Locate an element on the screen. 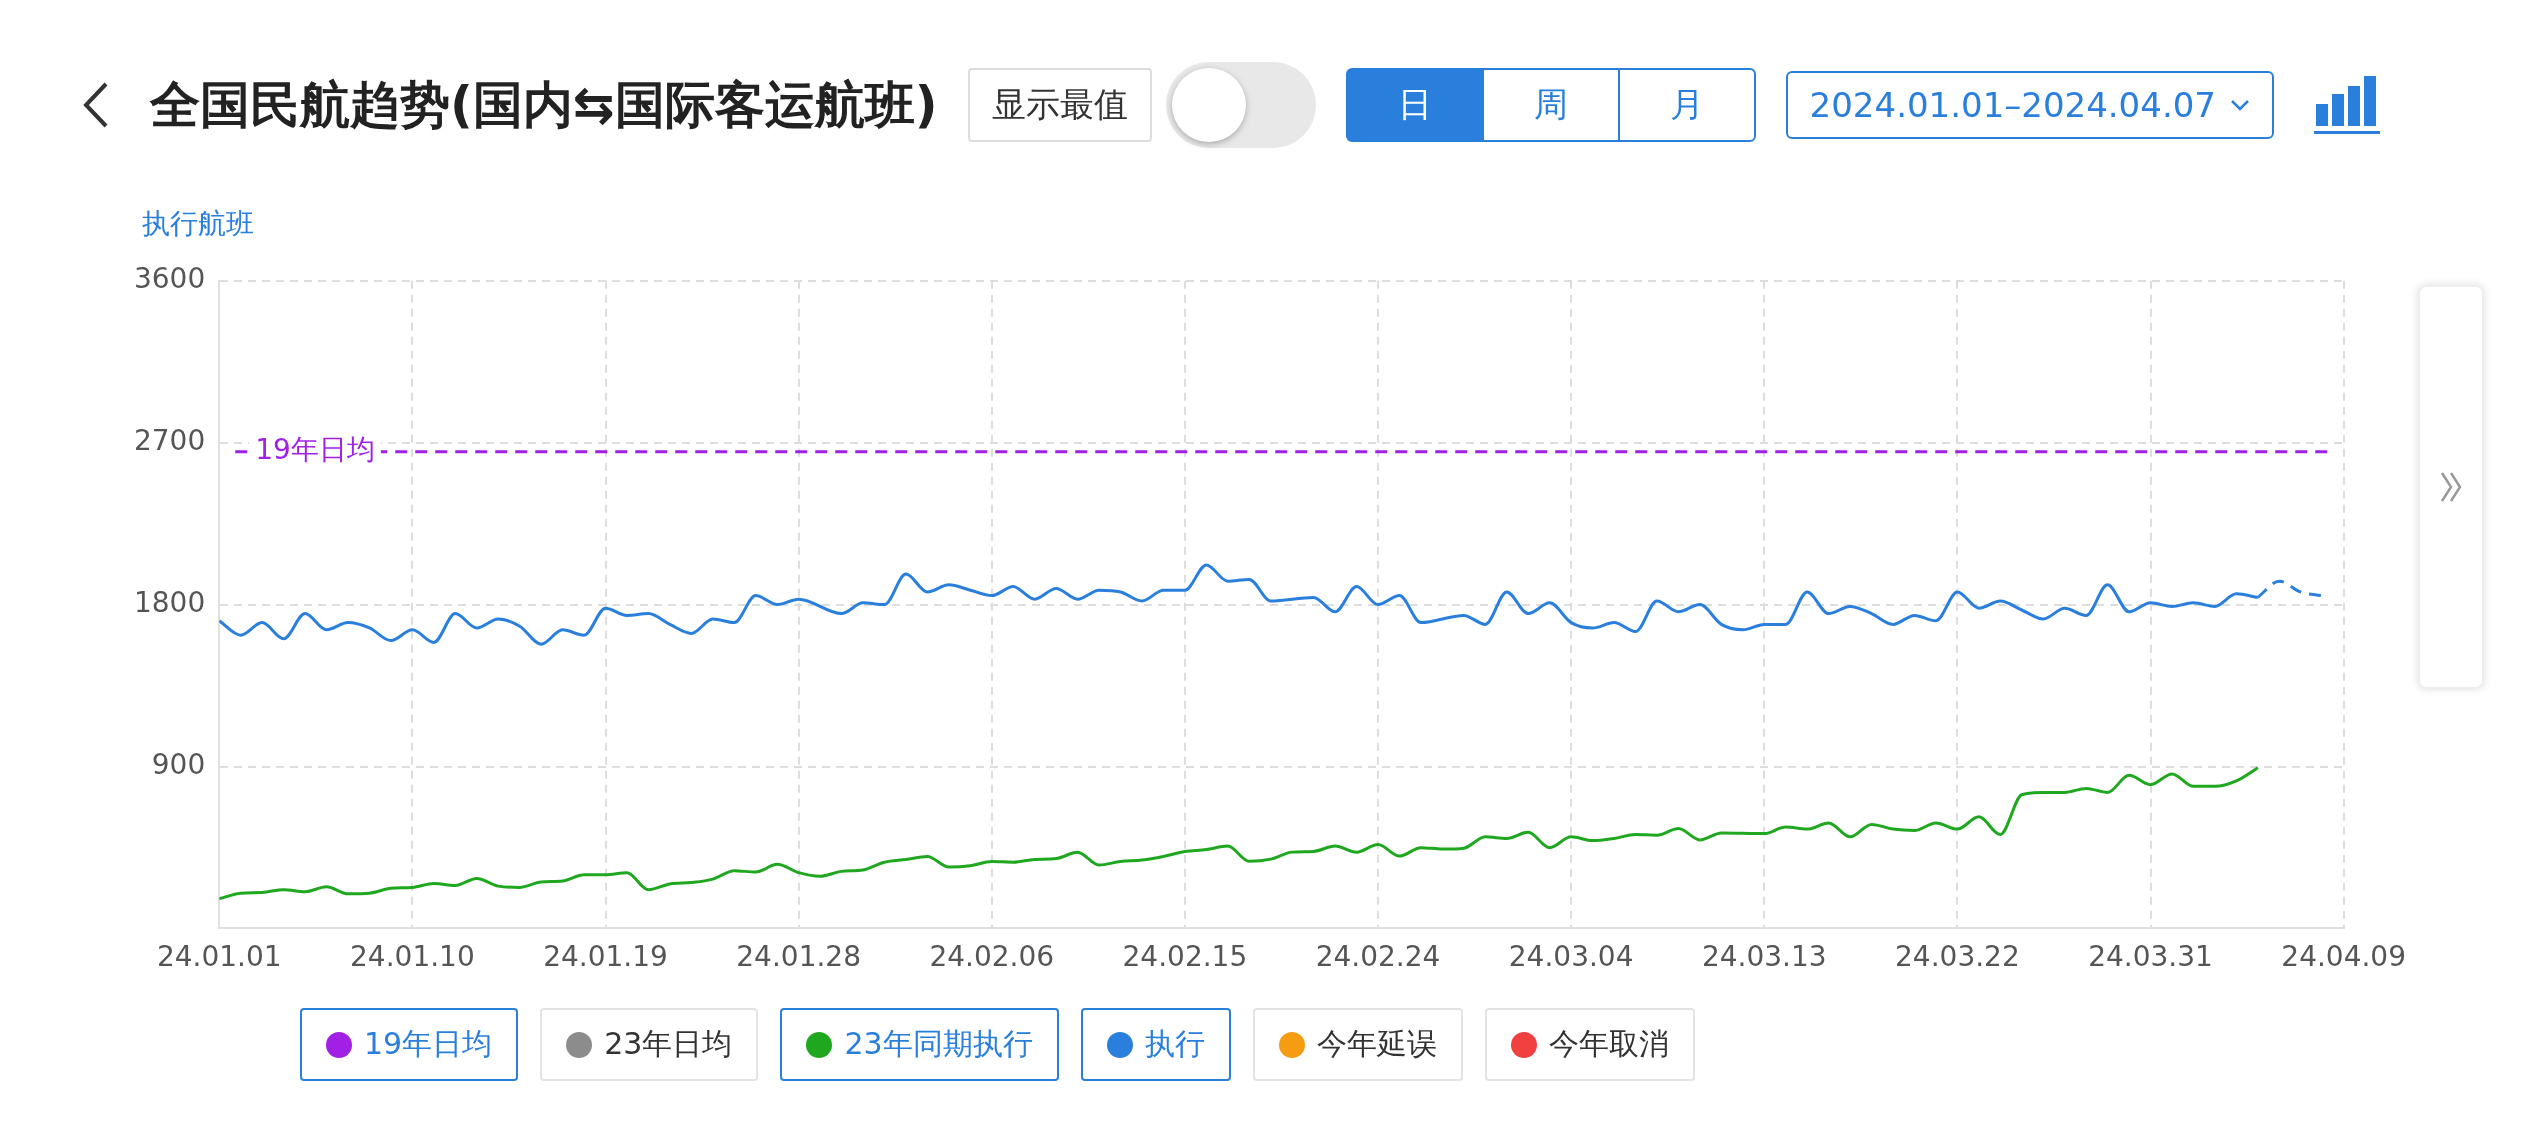 The width and height of the screenshot is (2532, 1129). x-tick-label: 24.01.01 is located at coordinates (219, 957).